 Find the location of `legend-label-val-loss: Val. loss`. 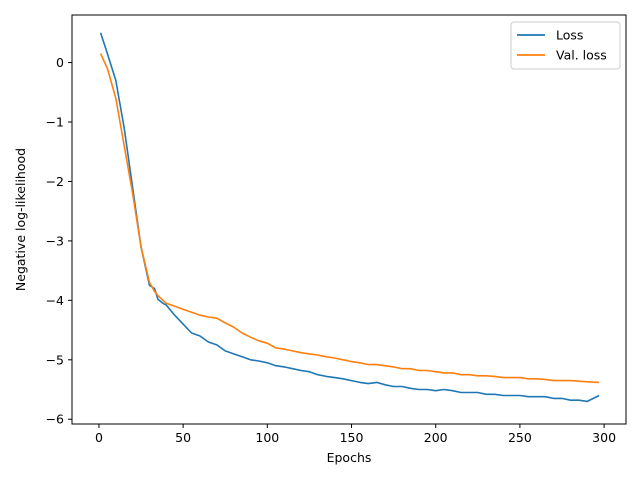

legend-label-val-loss: Val. loss is located at coordinates (581, 55).